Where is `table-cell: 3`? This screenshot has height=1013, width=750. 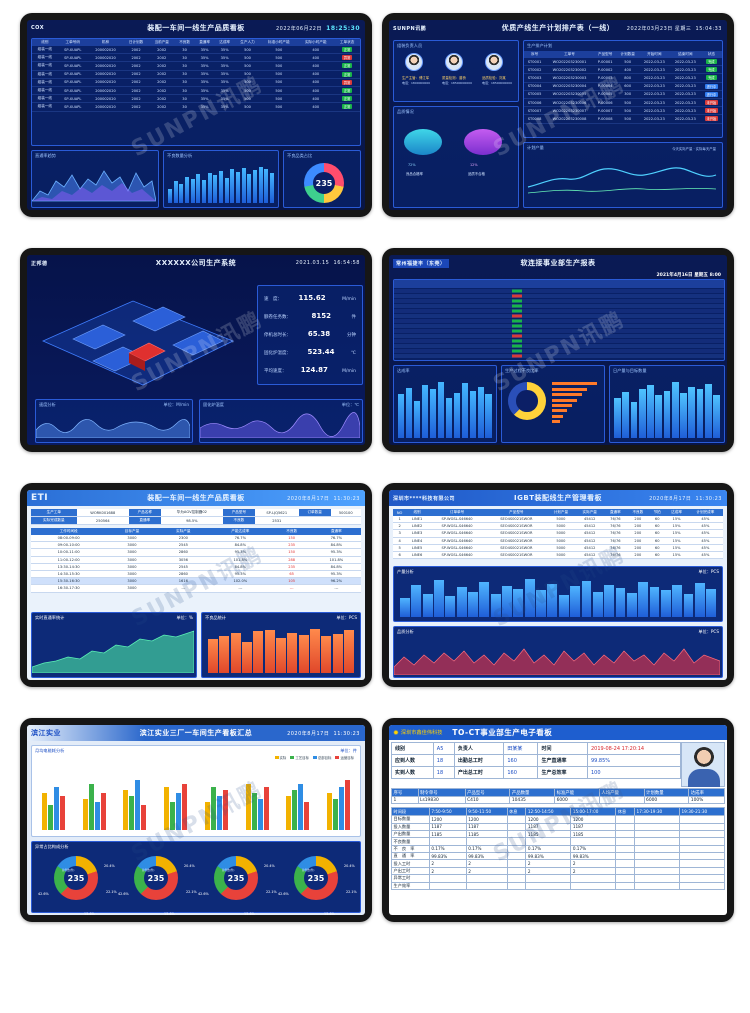 table-cell: 3 is located at coordinates (400, 533).